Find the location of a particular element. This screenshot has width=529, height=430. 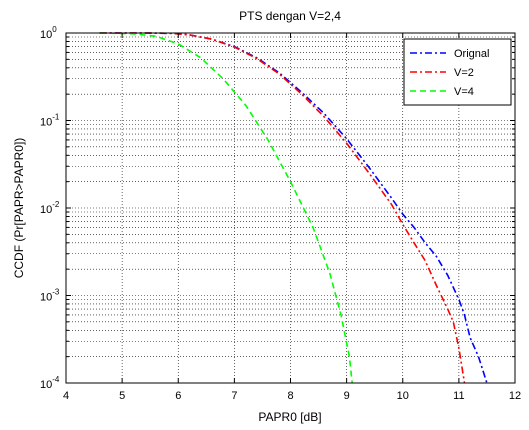

y-tick-label: 10⁻¹ is located at coordinates (50, 121).